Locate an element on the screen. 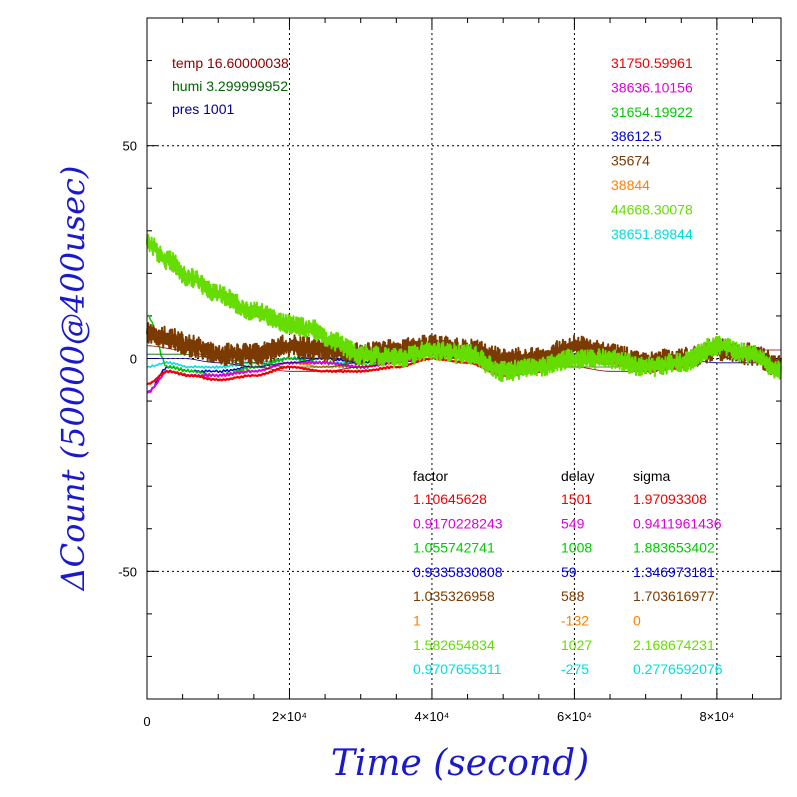 This screenshot has height=797, width=797. y-tick-label: 0 is located at coordinates (133, 359).